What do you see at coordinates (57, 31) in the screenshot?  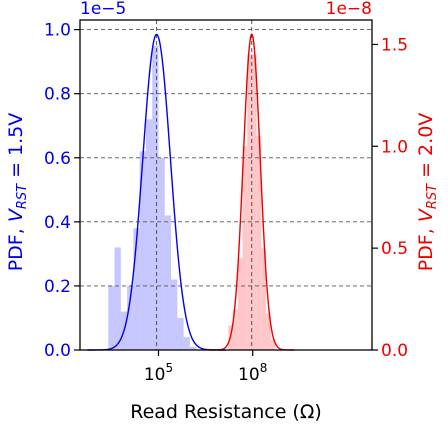 I see `left-tick-label-5: 1.0` at bounding box center [57, 31].